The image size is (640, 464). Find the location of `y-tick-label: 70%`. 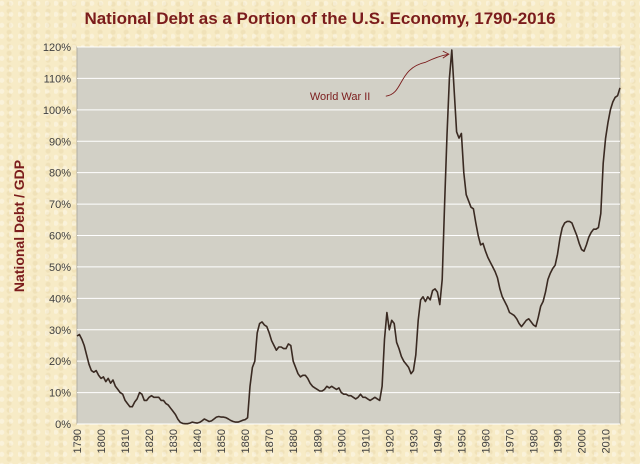

y-tick-label: 70% is located at coordinates (60, 205).